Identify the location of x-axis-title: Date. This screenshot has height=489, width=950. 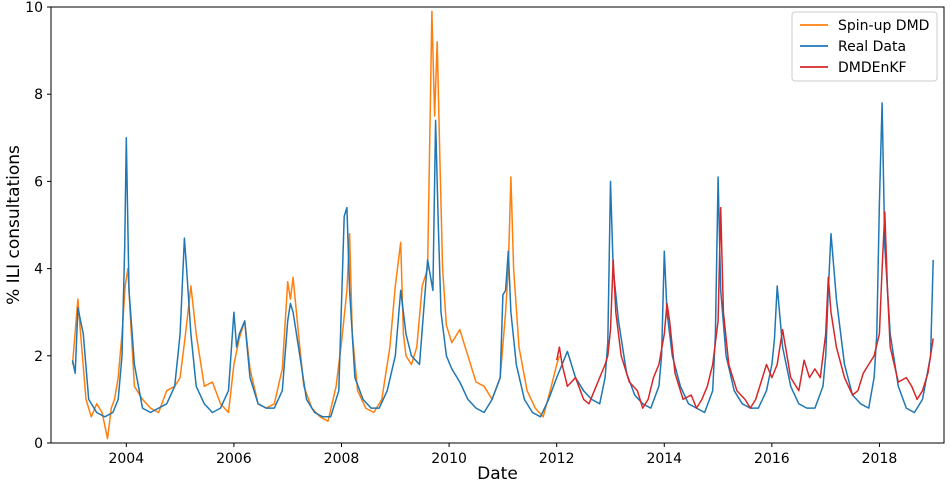
(497, 474).